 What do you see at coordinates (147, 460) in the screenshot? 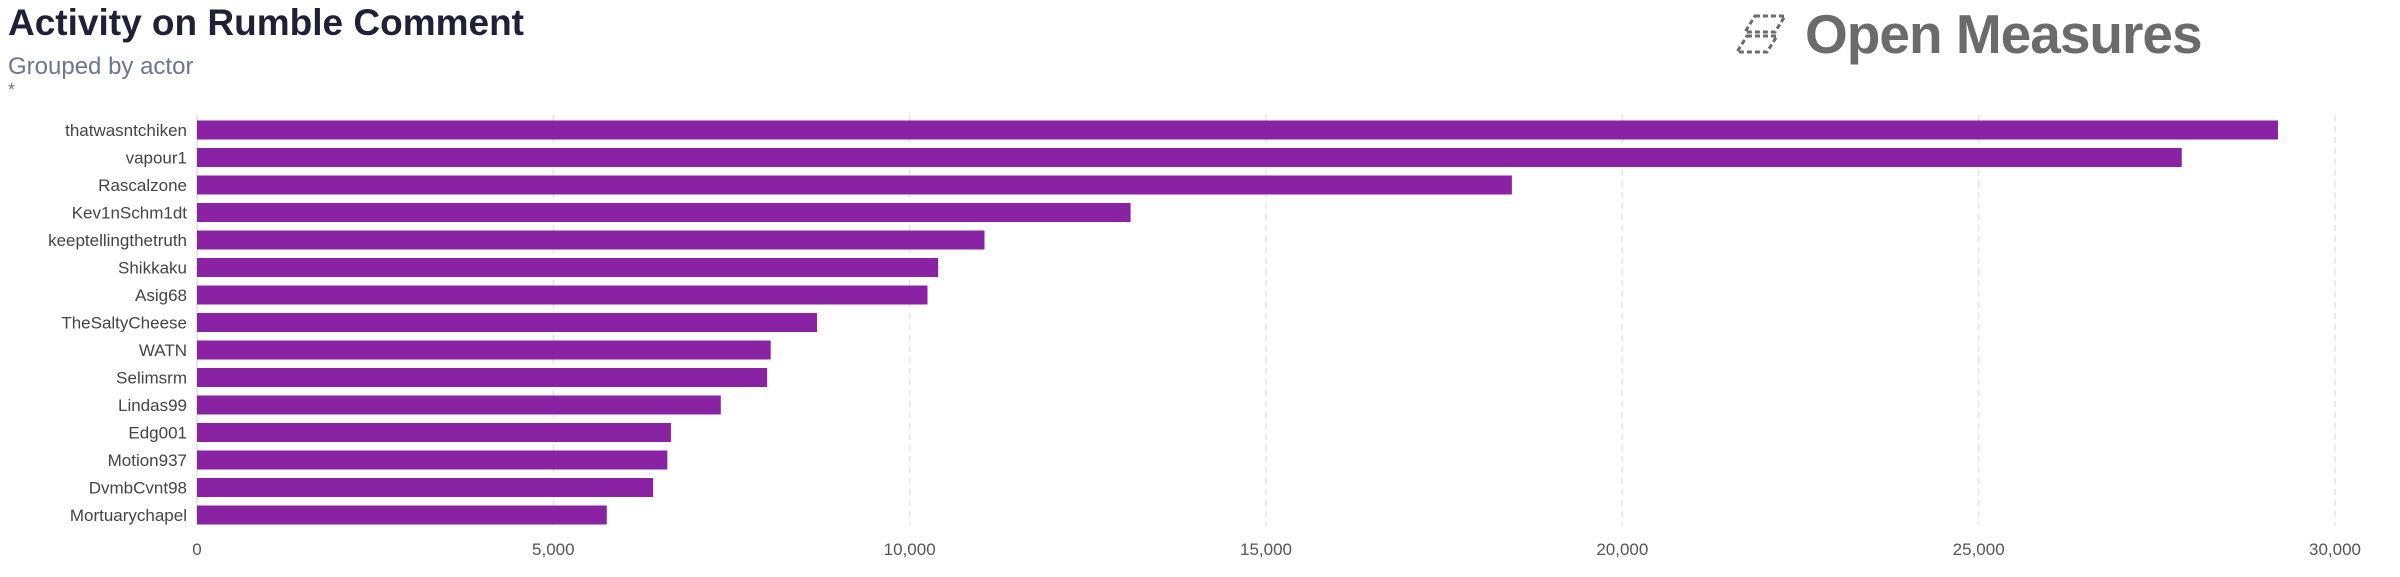
I see `category-label: Motion937` at bounding box center [147, 460].